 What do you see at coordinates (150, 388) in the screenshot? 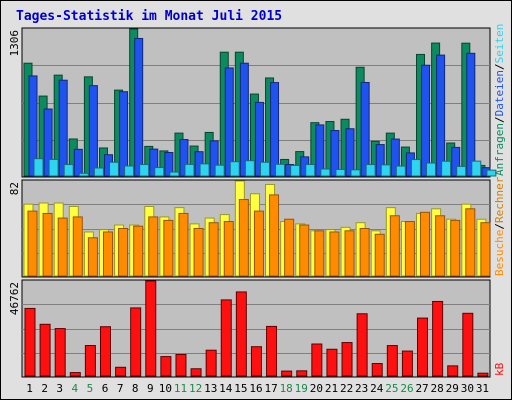
I see `day-label: 9` at bounding box center [150, 388].